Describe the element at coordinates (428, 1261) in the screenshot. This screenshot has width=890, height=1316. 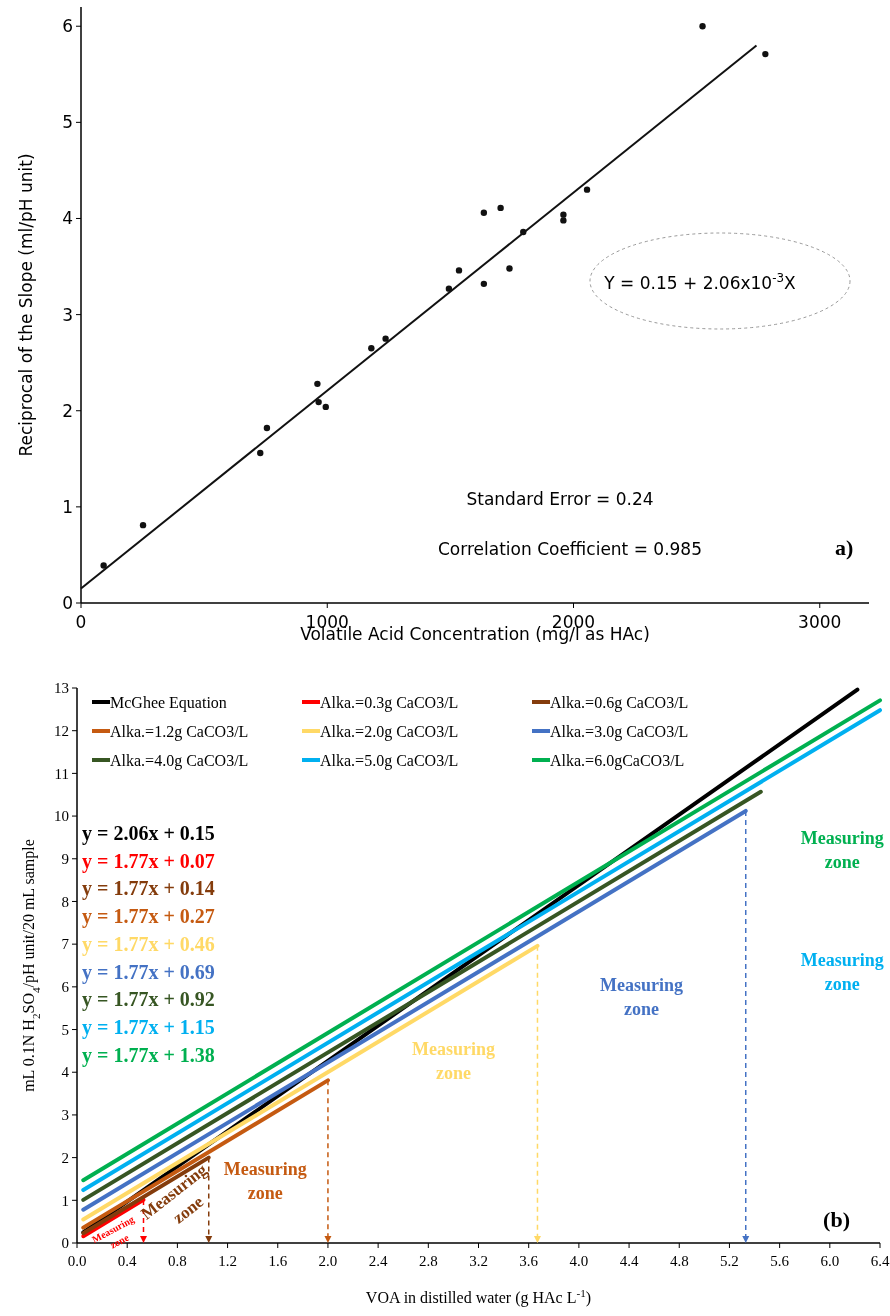
I see `x-tick-label: 2.8` at that location.